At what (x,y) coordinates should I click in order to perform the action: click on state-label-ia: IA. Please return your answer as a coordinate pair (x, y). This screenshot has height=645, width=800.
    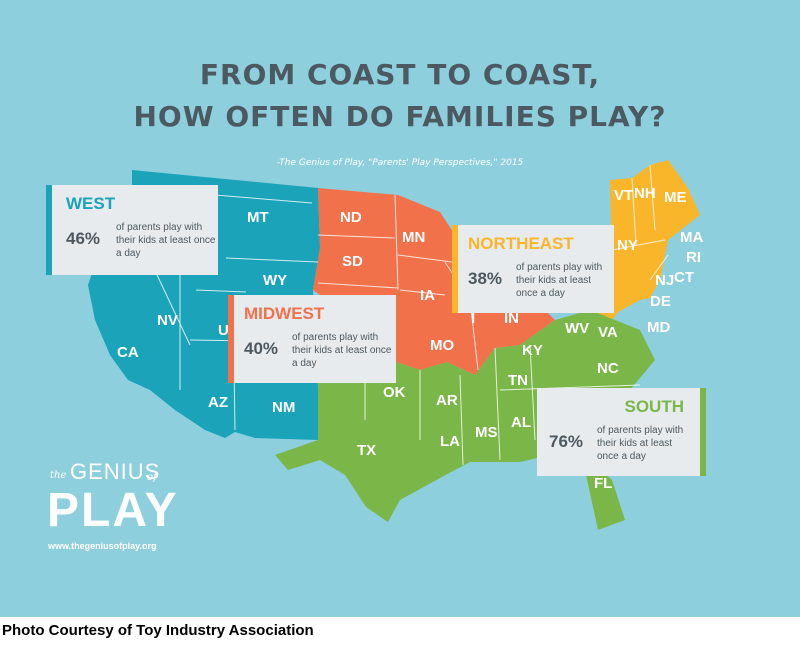
    Looking at the image, I should click on (427, 295).